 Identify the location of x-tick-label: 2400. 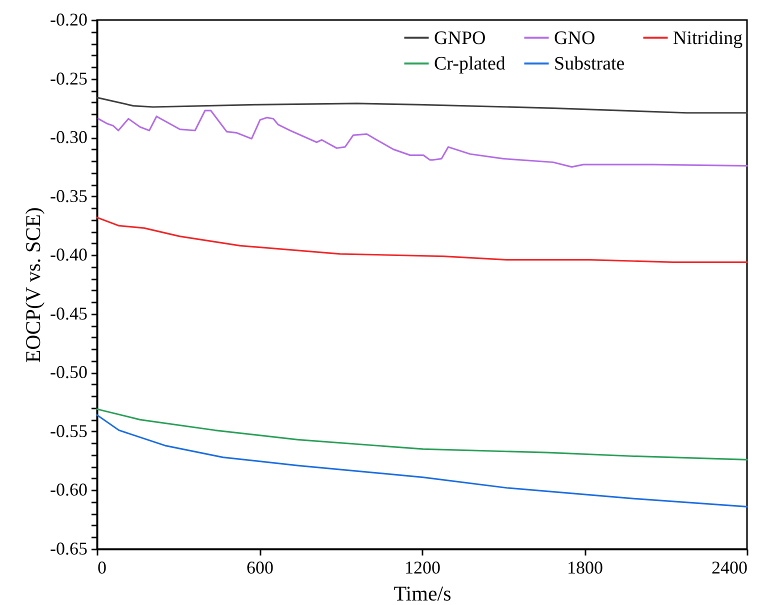
(730, 568).